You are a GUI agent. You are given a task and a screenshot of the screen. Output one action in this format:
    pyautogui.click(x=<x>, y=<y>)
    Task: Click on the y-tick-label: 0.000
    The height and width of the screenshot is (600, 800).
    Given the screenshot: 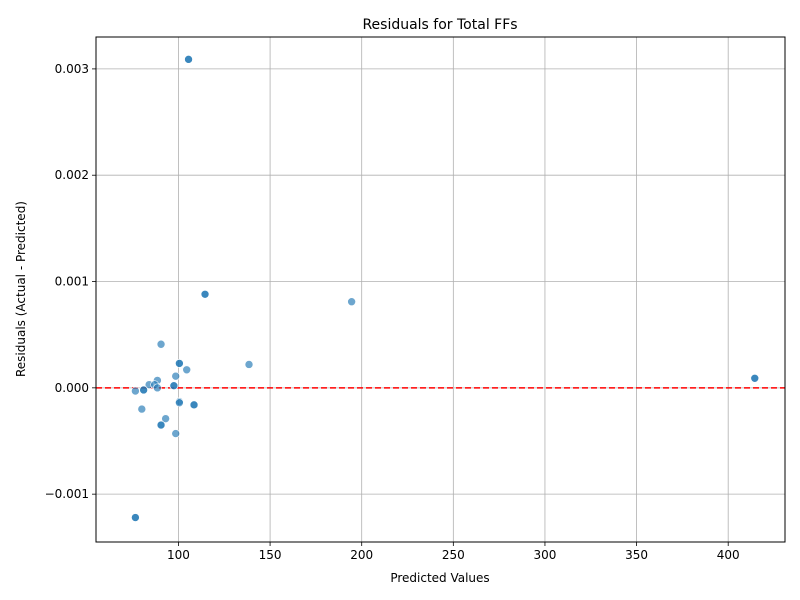 What is the action you would take?
    pyautogui.click(x=72, y=388)
    